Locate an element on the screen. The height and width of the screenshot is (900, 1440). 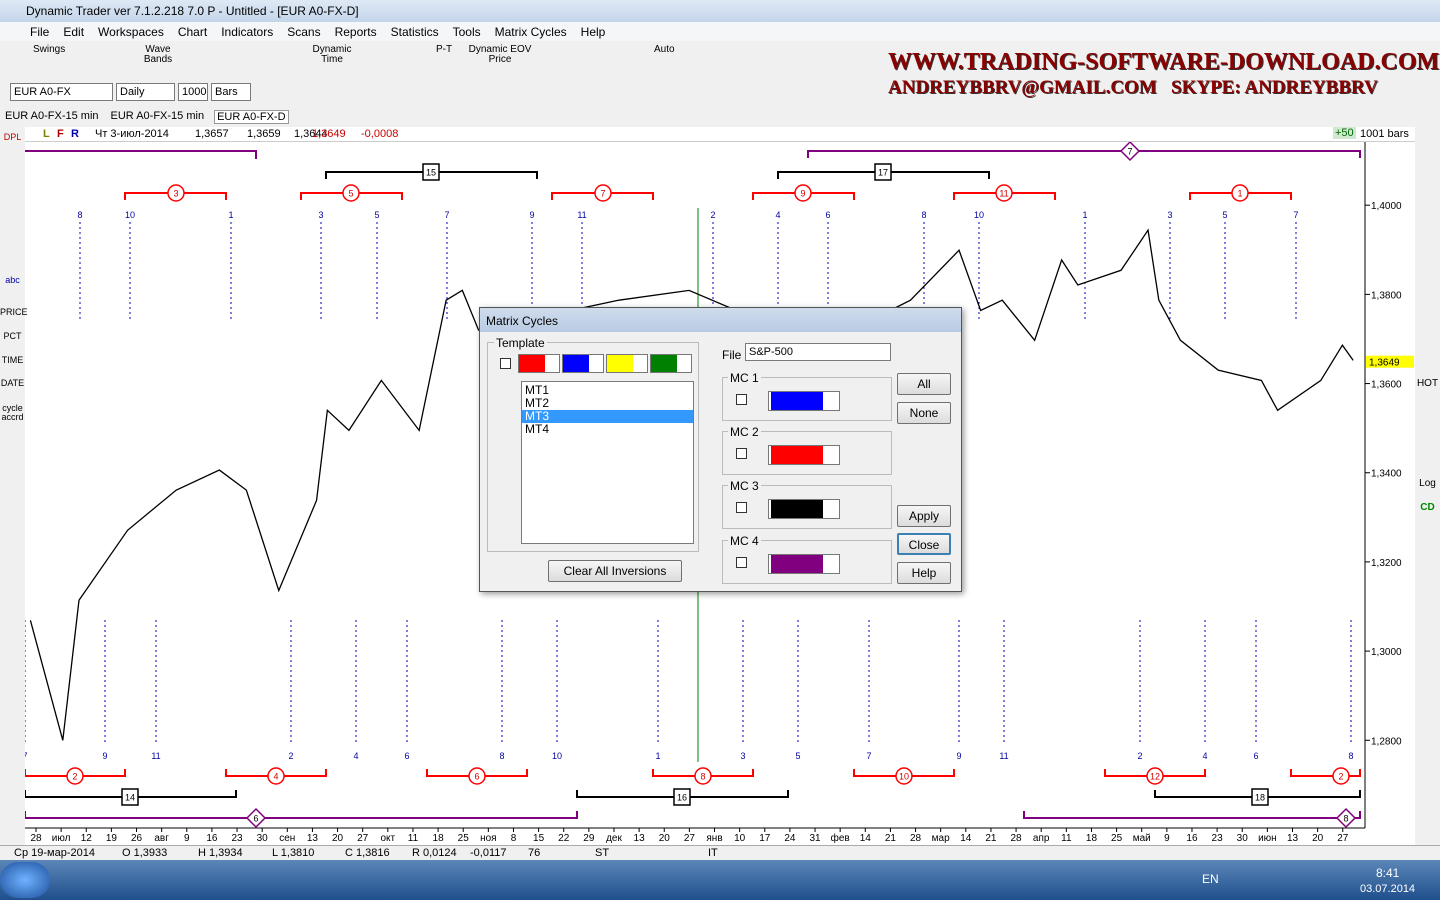
template-item: MT1 is located at coordinates (537, 390).